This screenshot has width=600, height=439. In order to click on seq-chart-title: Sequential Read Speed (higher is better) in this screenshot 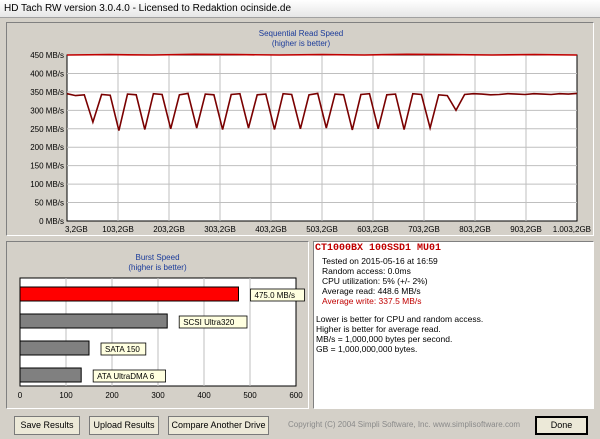, I will do `click(301, 39)`.